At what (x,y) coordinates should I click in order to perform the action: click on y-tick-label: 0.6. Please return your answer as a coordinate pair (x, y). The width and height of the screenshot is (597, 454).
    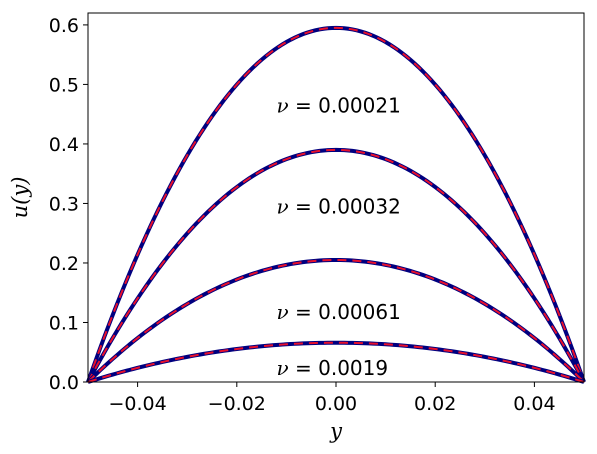
    Looking at the image, I should click on (64, 26).